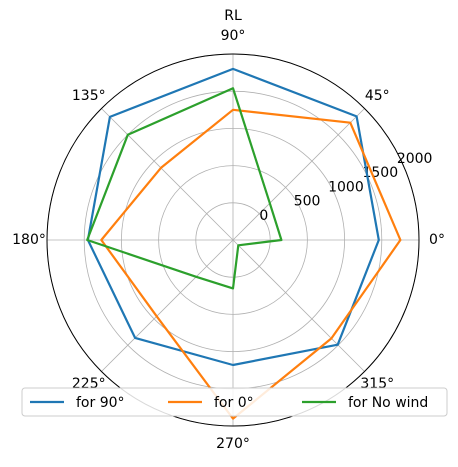 This screenshot has width=458, height=467. Describe the element at coordinates (346, 187) in the screenshot. I see `radial-label: 1000` at that location.